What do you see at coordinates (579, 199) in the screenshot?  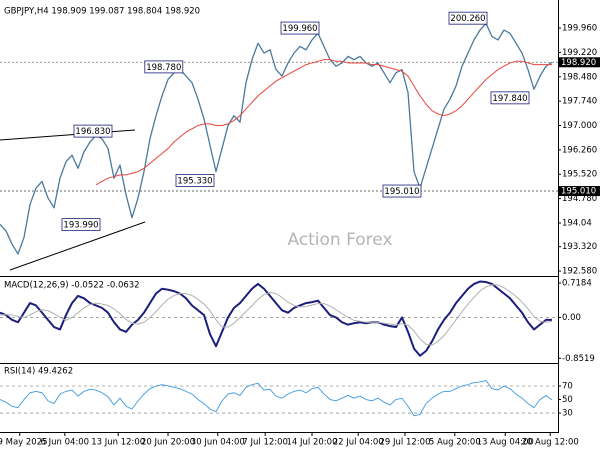 I see `y-tick-label: 194.780` at bounding box center [579, 199].